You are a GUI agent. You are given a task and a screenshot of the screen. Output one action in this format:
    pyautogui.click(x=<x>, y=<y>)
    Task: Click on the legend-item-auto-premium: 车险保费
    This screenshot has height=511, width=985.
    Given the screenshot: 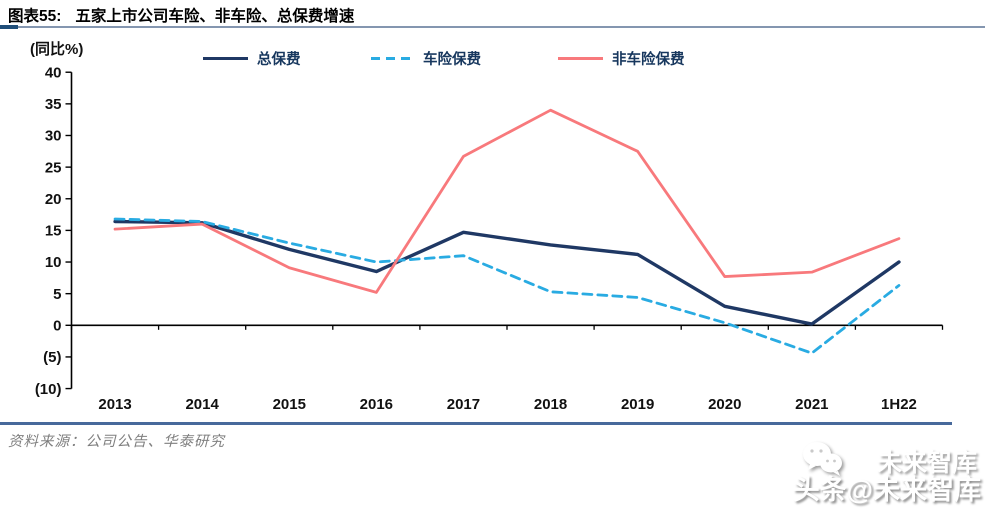 What is the action you would take?
    pyautogui.click(x=426, y=58)
    